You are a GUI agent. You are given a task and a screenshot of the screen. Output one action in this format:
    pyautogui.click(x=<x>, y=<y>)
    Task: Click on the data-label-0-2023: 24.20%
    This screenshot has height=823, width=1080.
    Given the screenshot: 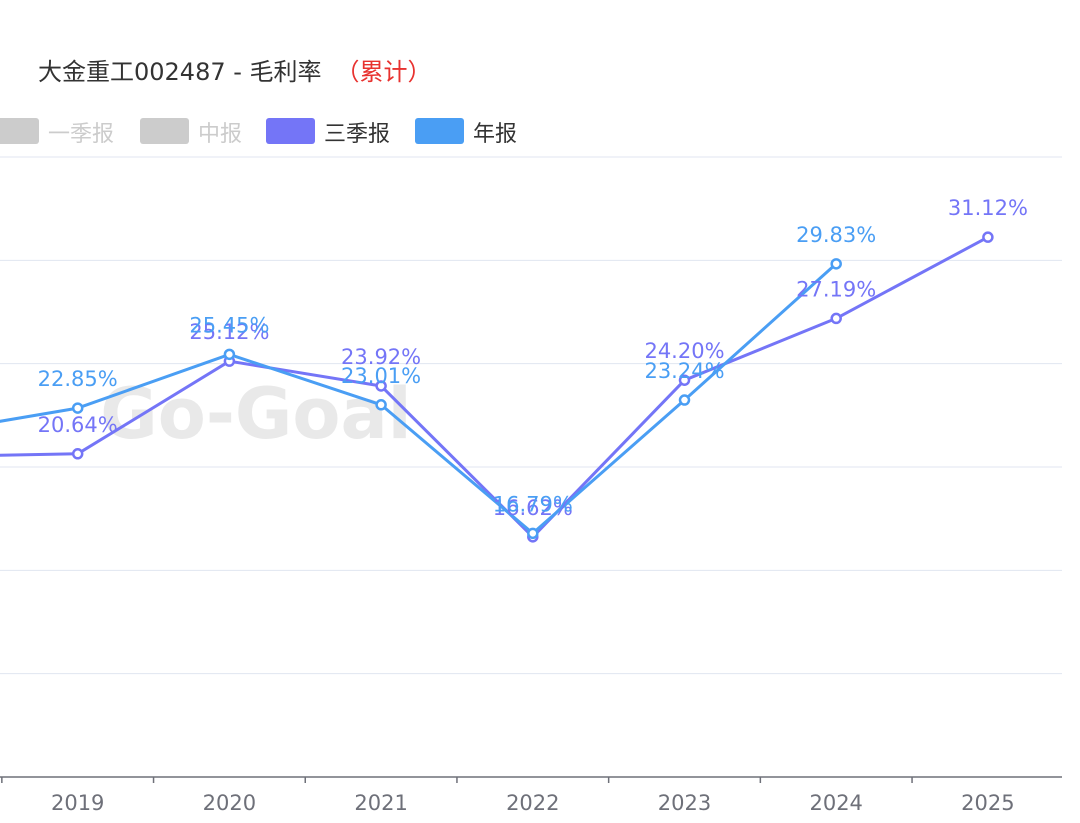 What is the action you would take?
    pyautogui.click(x=684, y=351)
    